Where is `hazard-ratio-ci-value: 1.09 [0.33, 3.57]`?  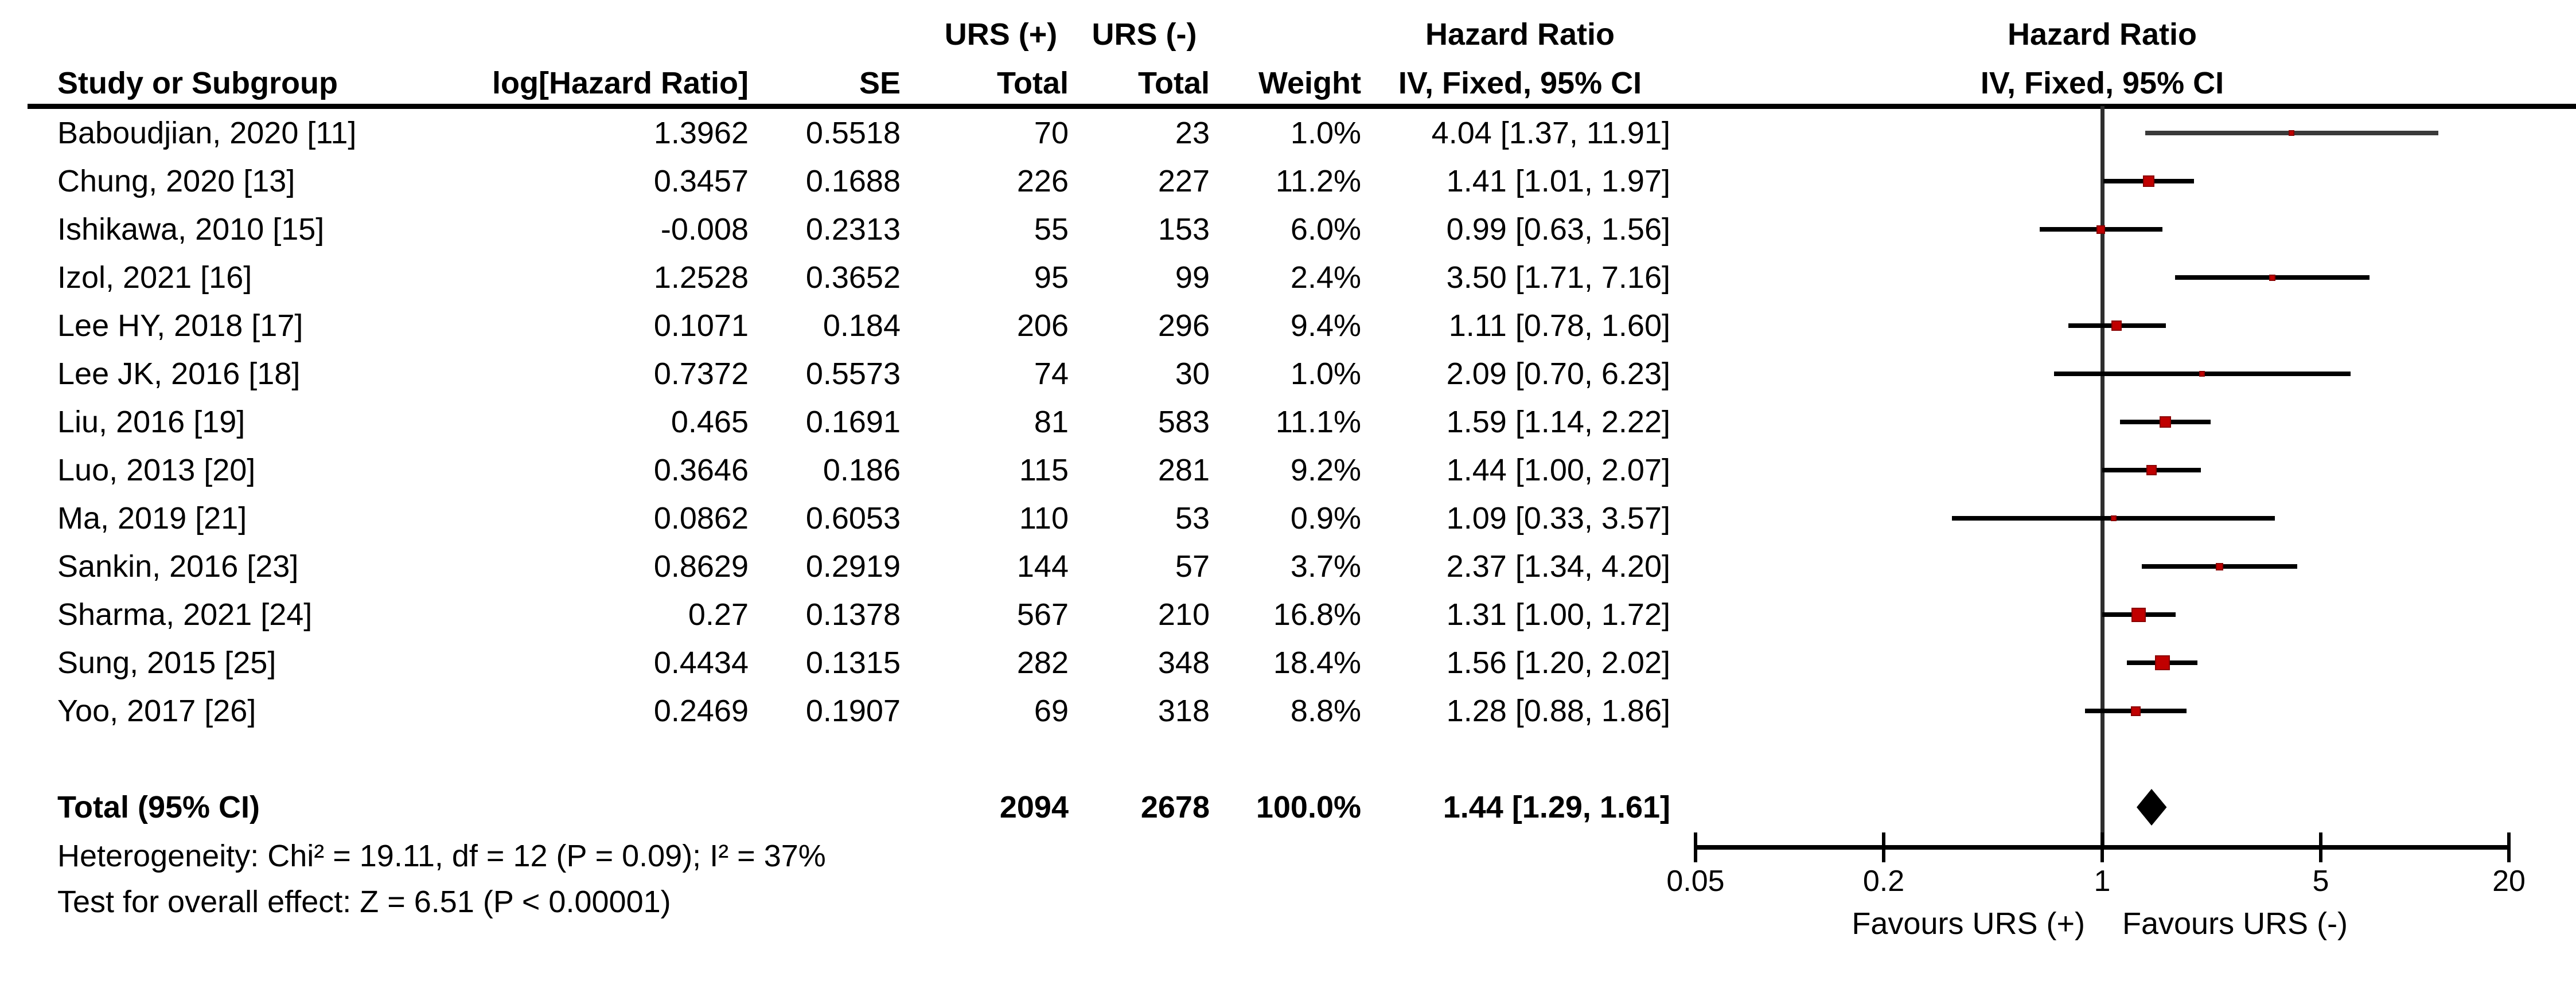 hazard-ratio-ci-value: 1.09 [0.33, 3.57] is located at coordinates (1558, 518).